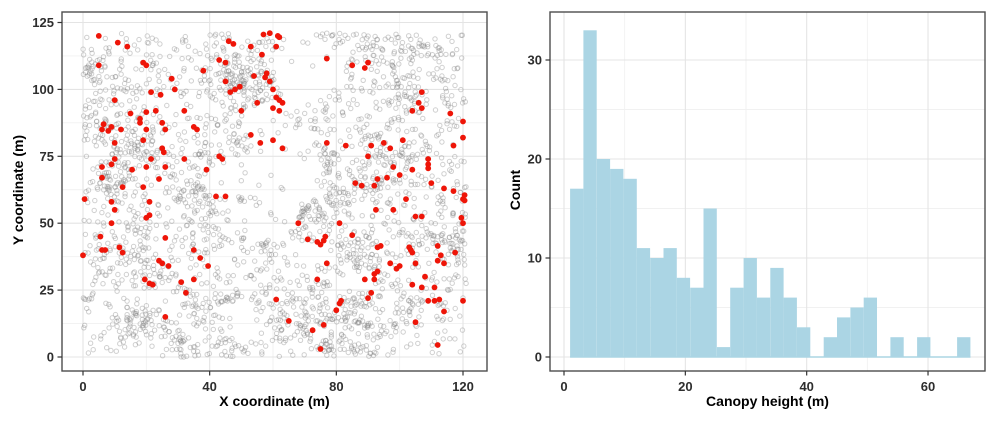 Image resolution: width=1000 pixels, height=424 pixels. What do you see at coordinates (47, 156) in the screenshot?
I see `svg-text: 75` at bounding box center [47, 156].